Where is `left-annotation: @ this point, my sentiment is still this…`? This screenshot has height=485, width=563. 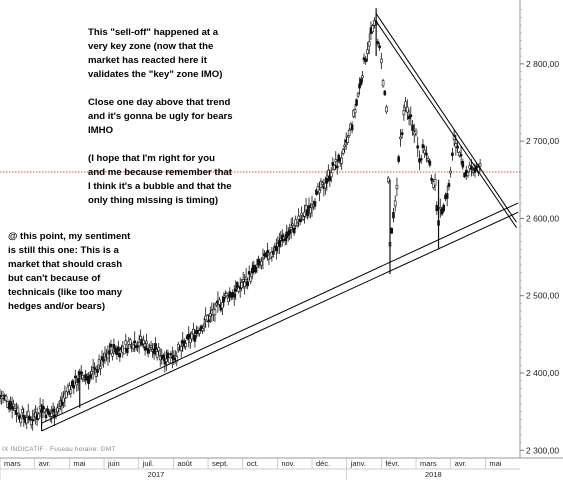 left-annotation: @ this point, my sentiment is still this… is located at coordinates (69, 271).